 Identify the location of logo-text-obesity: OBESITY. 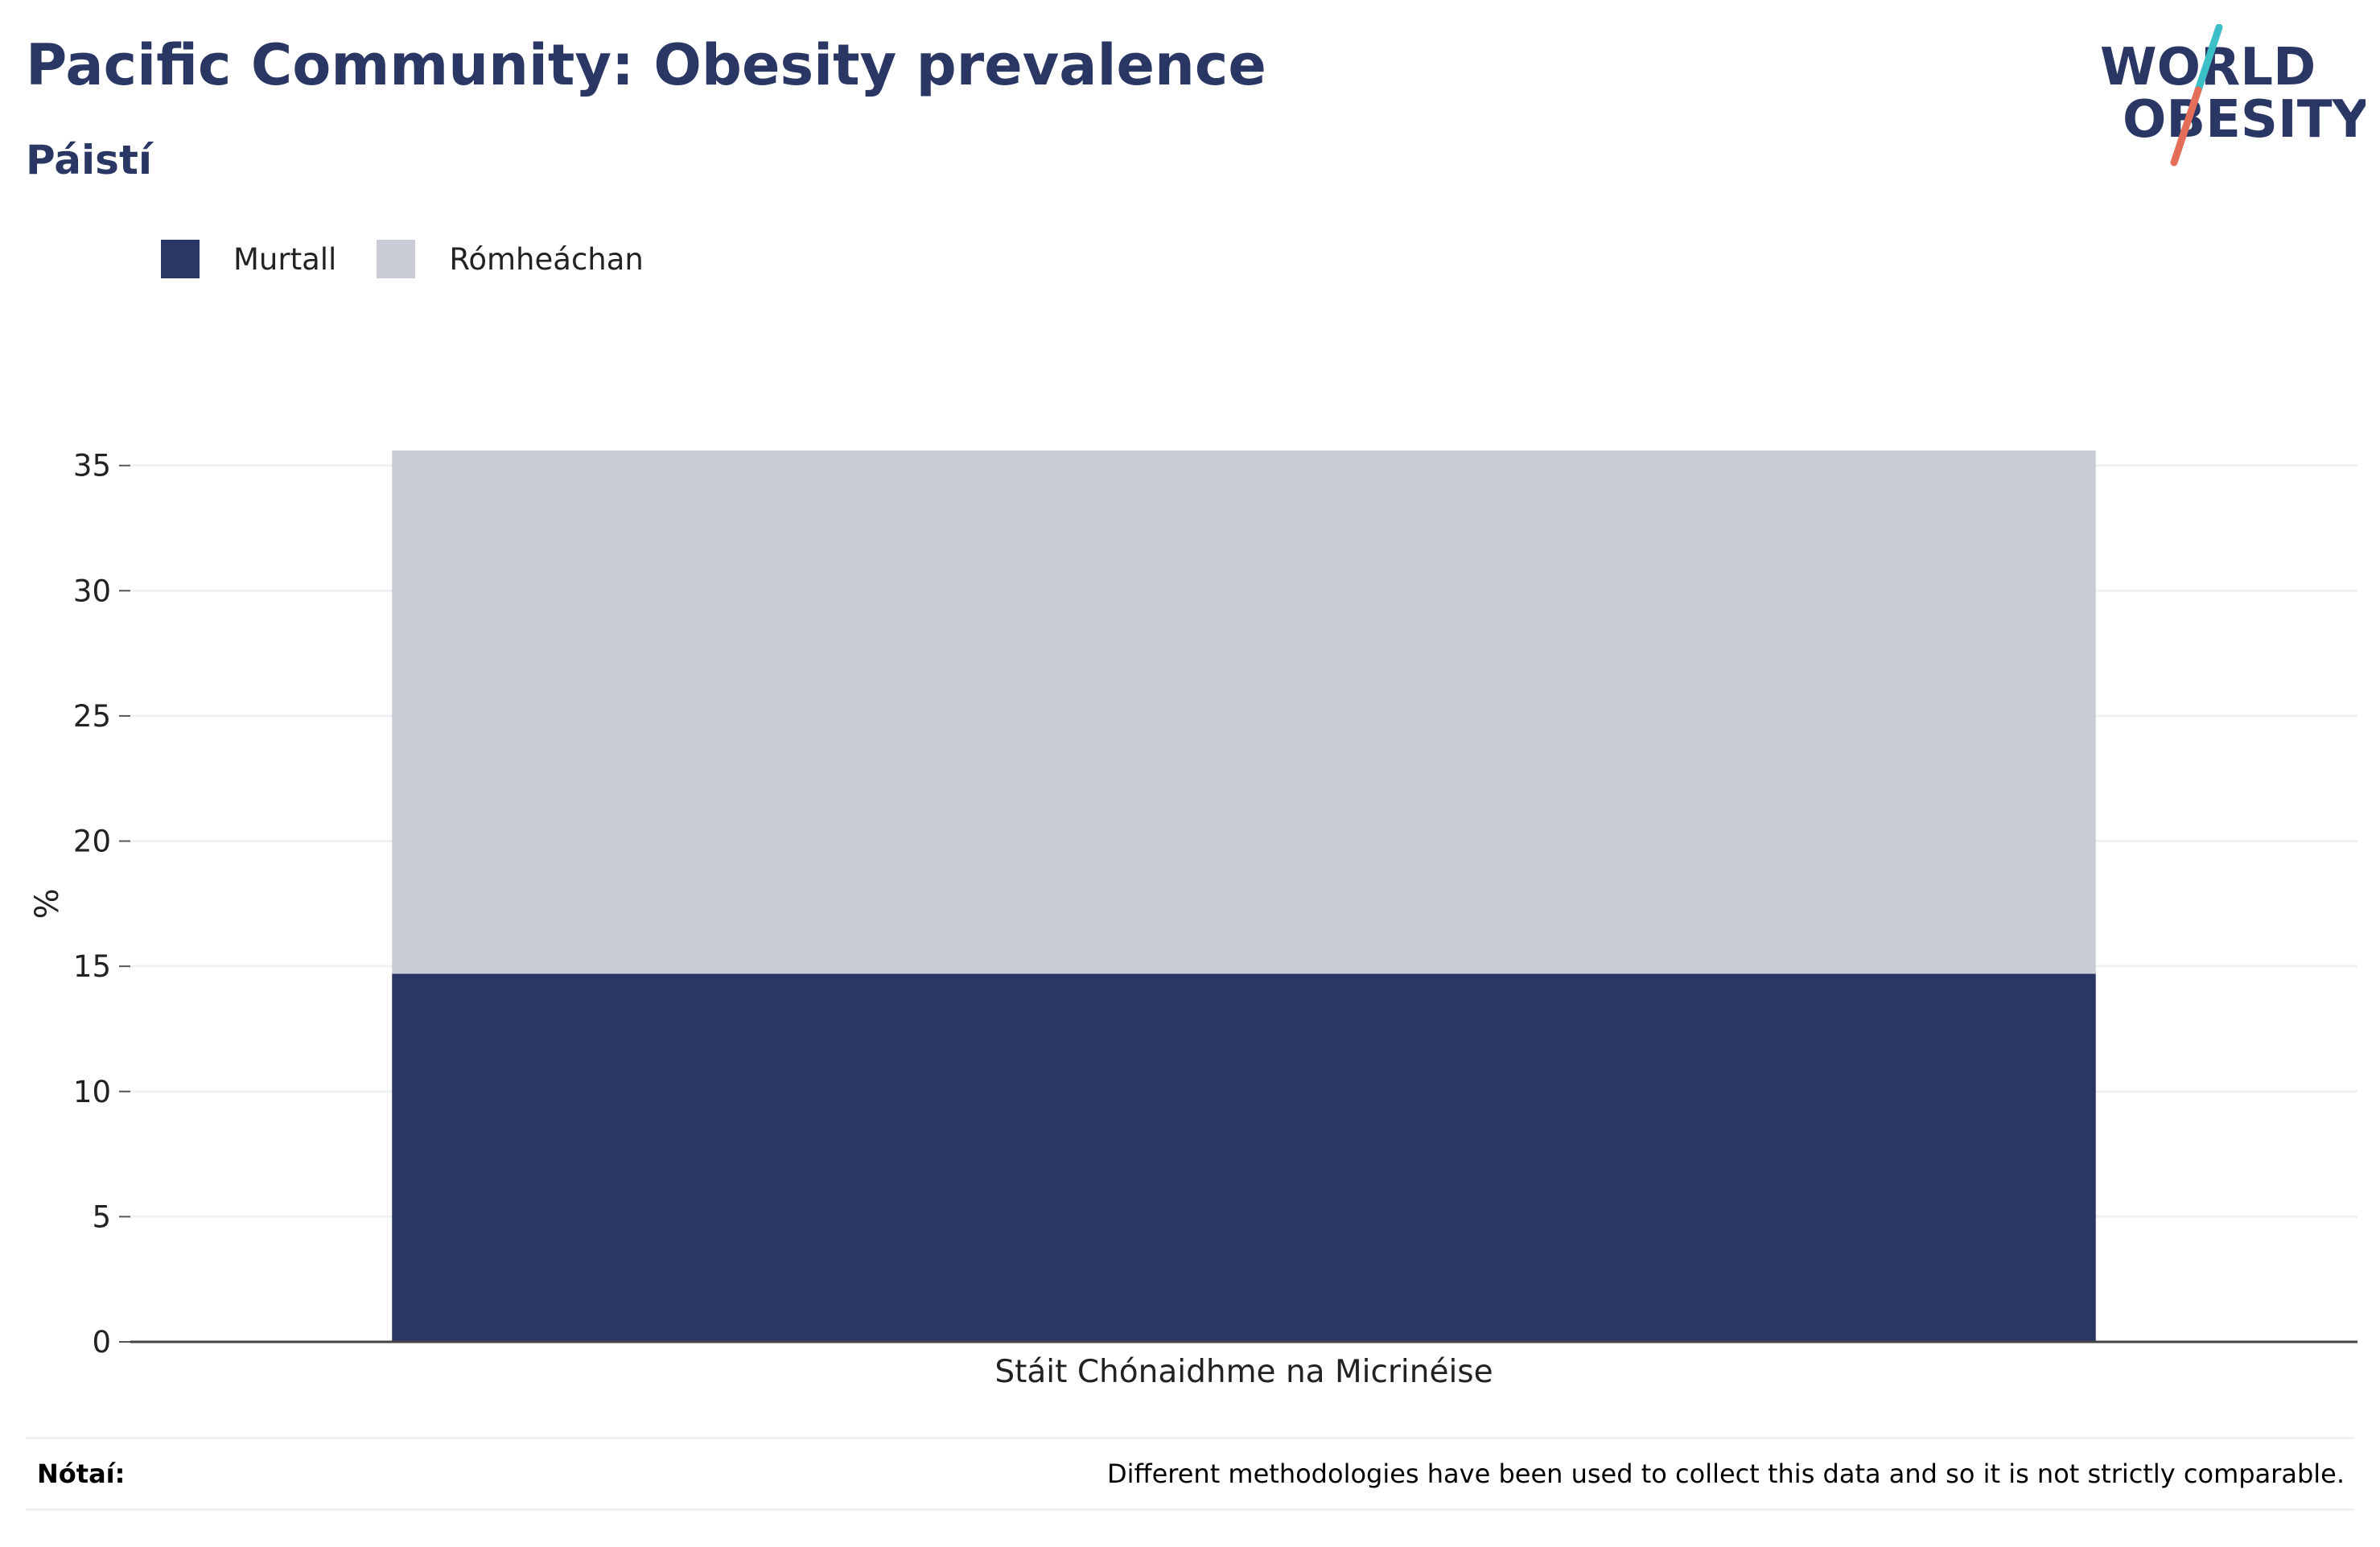
(2244, 120).